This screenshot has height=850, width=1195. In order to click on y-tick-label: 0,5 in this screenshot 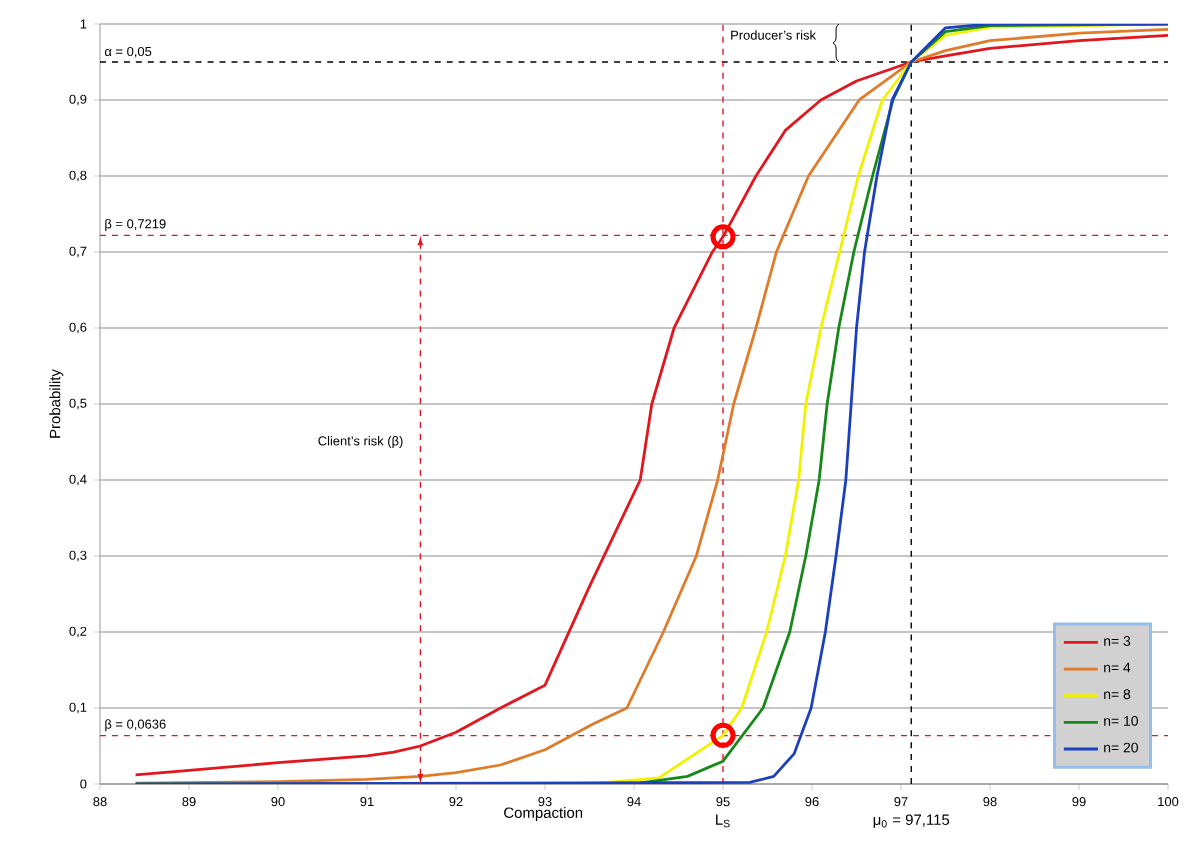, I will do `click(78, 404)`.